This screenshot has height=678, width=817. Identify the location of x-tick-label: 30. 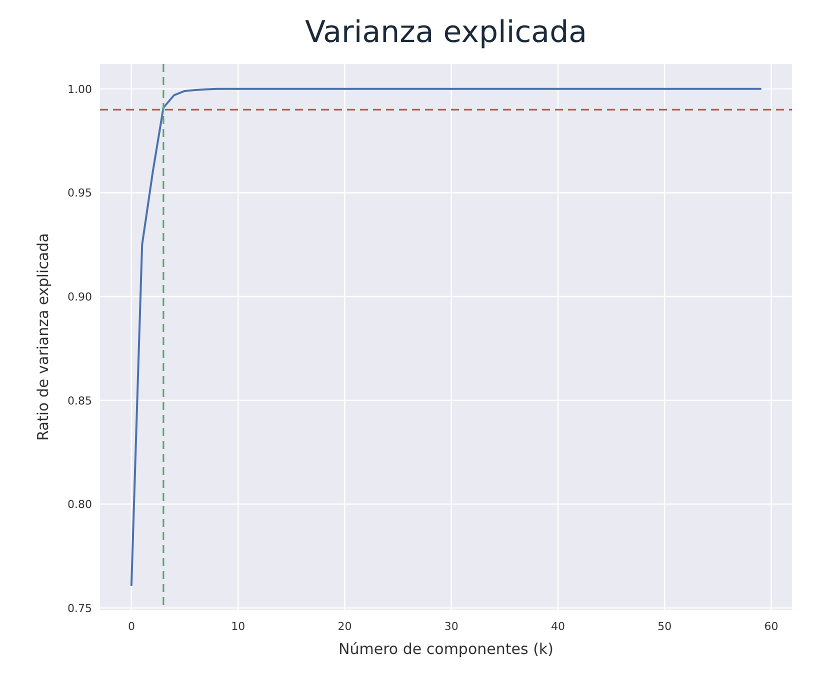
(451, 626).